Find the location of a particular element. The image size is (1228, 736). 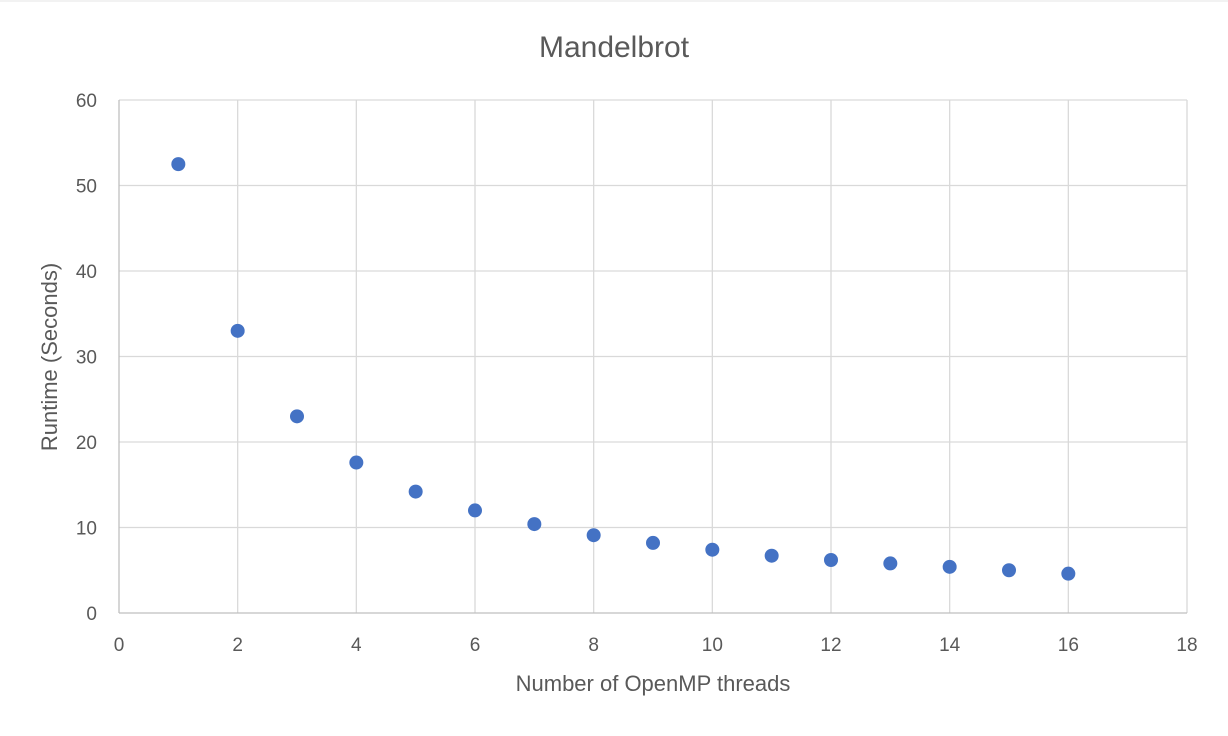

y-tick-label: 30 is located at coordinates (86, 358).